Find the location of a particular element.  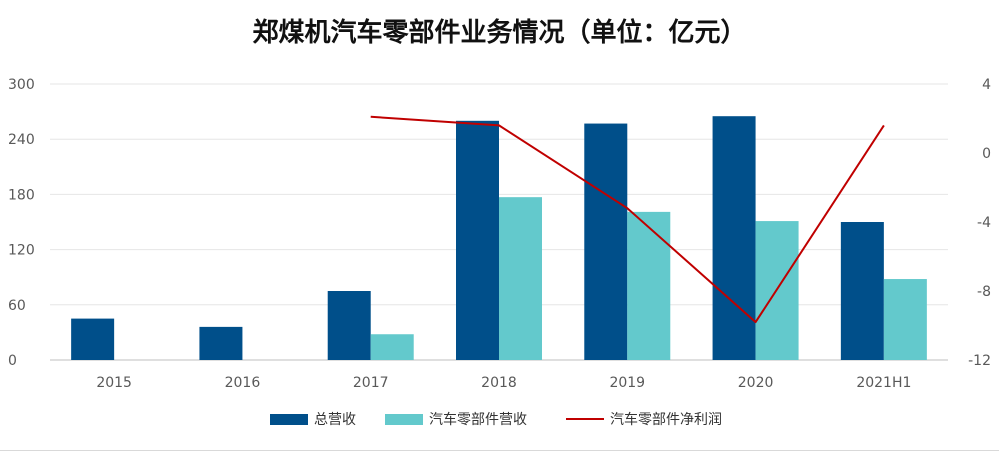

y-right-tick-label: -12 is located at coordinates (979, 361).